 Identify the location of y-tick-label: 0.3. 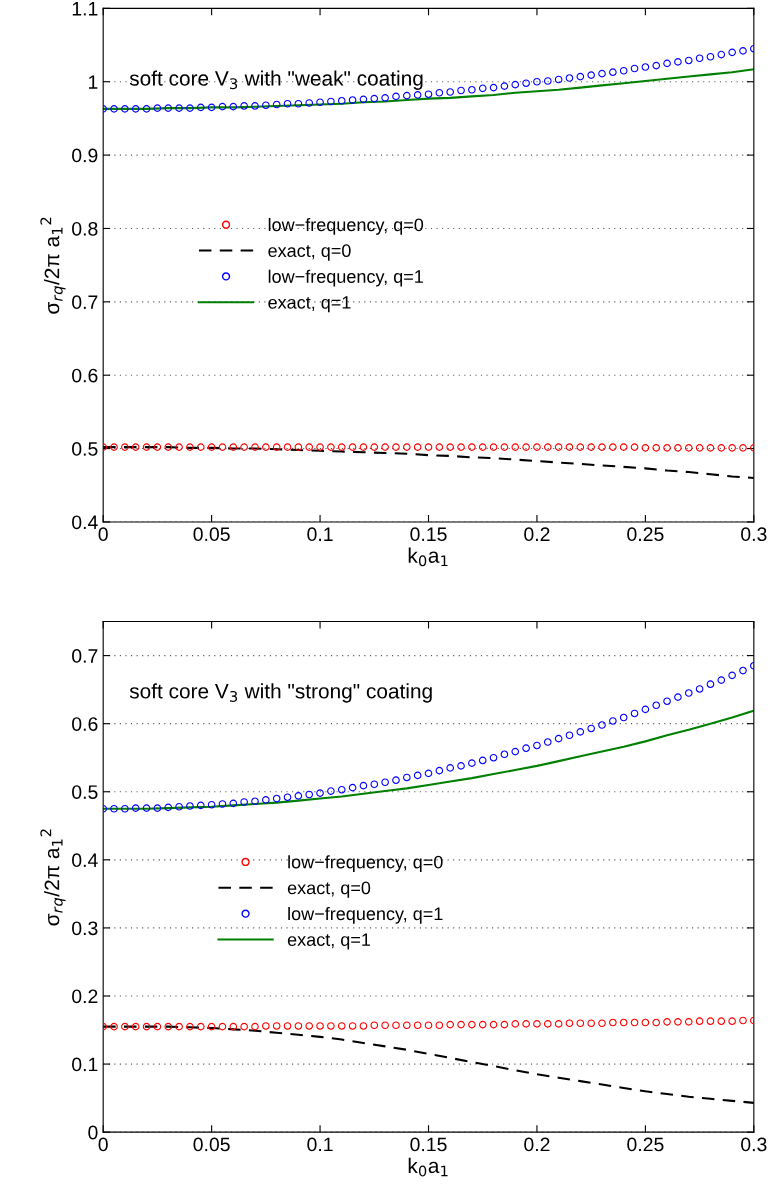
(85, 928).